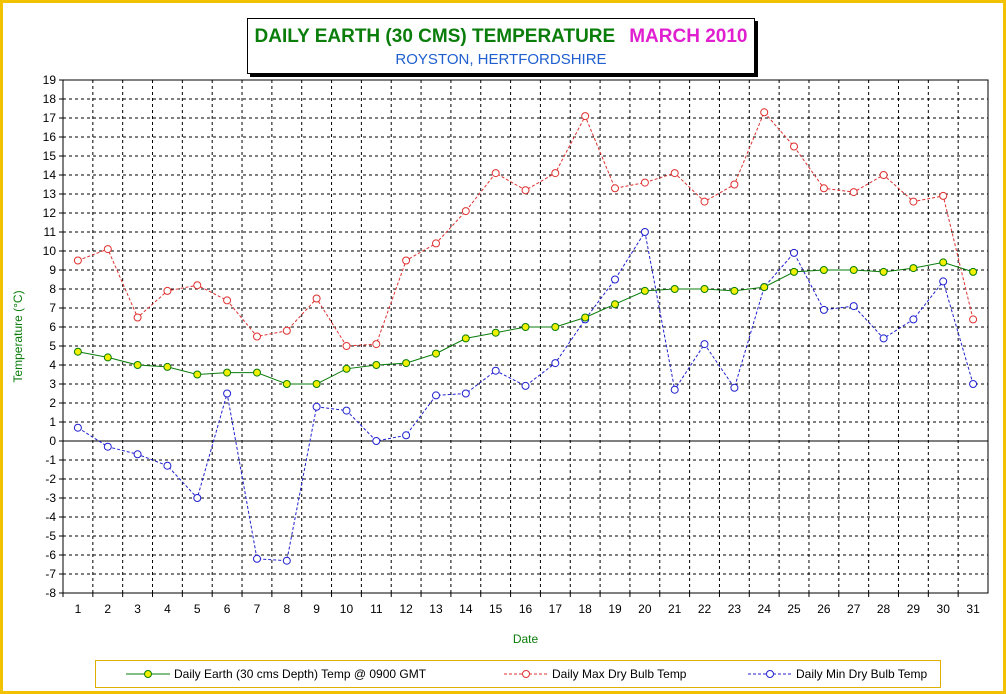 This screenshot has width=1006, height=694. What do you see at coordinates (794, 609) in the screenshot?
I see `x-tick-label: 25` at bounding box center [794, 609].